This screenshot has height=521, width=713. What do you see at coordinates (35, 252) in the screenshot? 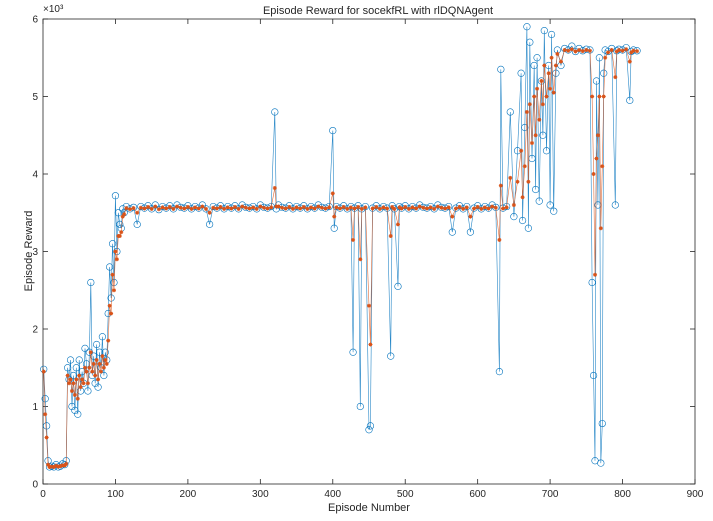
I see `y-tick-label: 3` at bounding box center [35, 252].